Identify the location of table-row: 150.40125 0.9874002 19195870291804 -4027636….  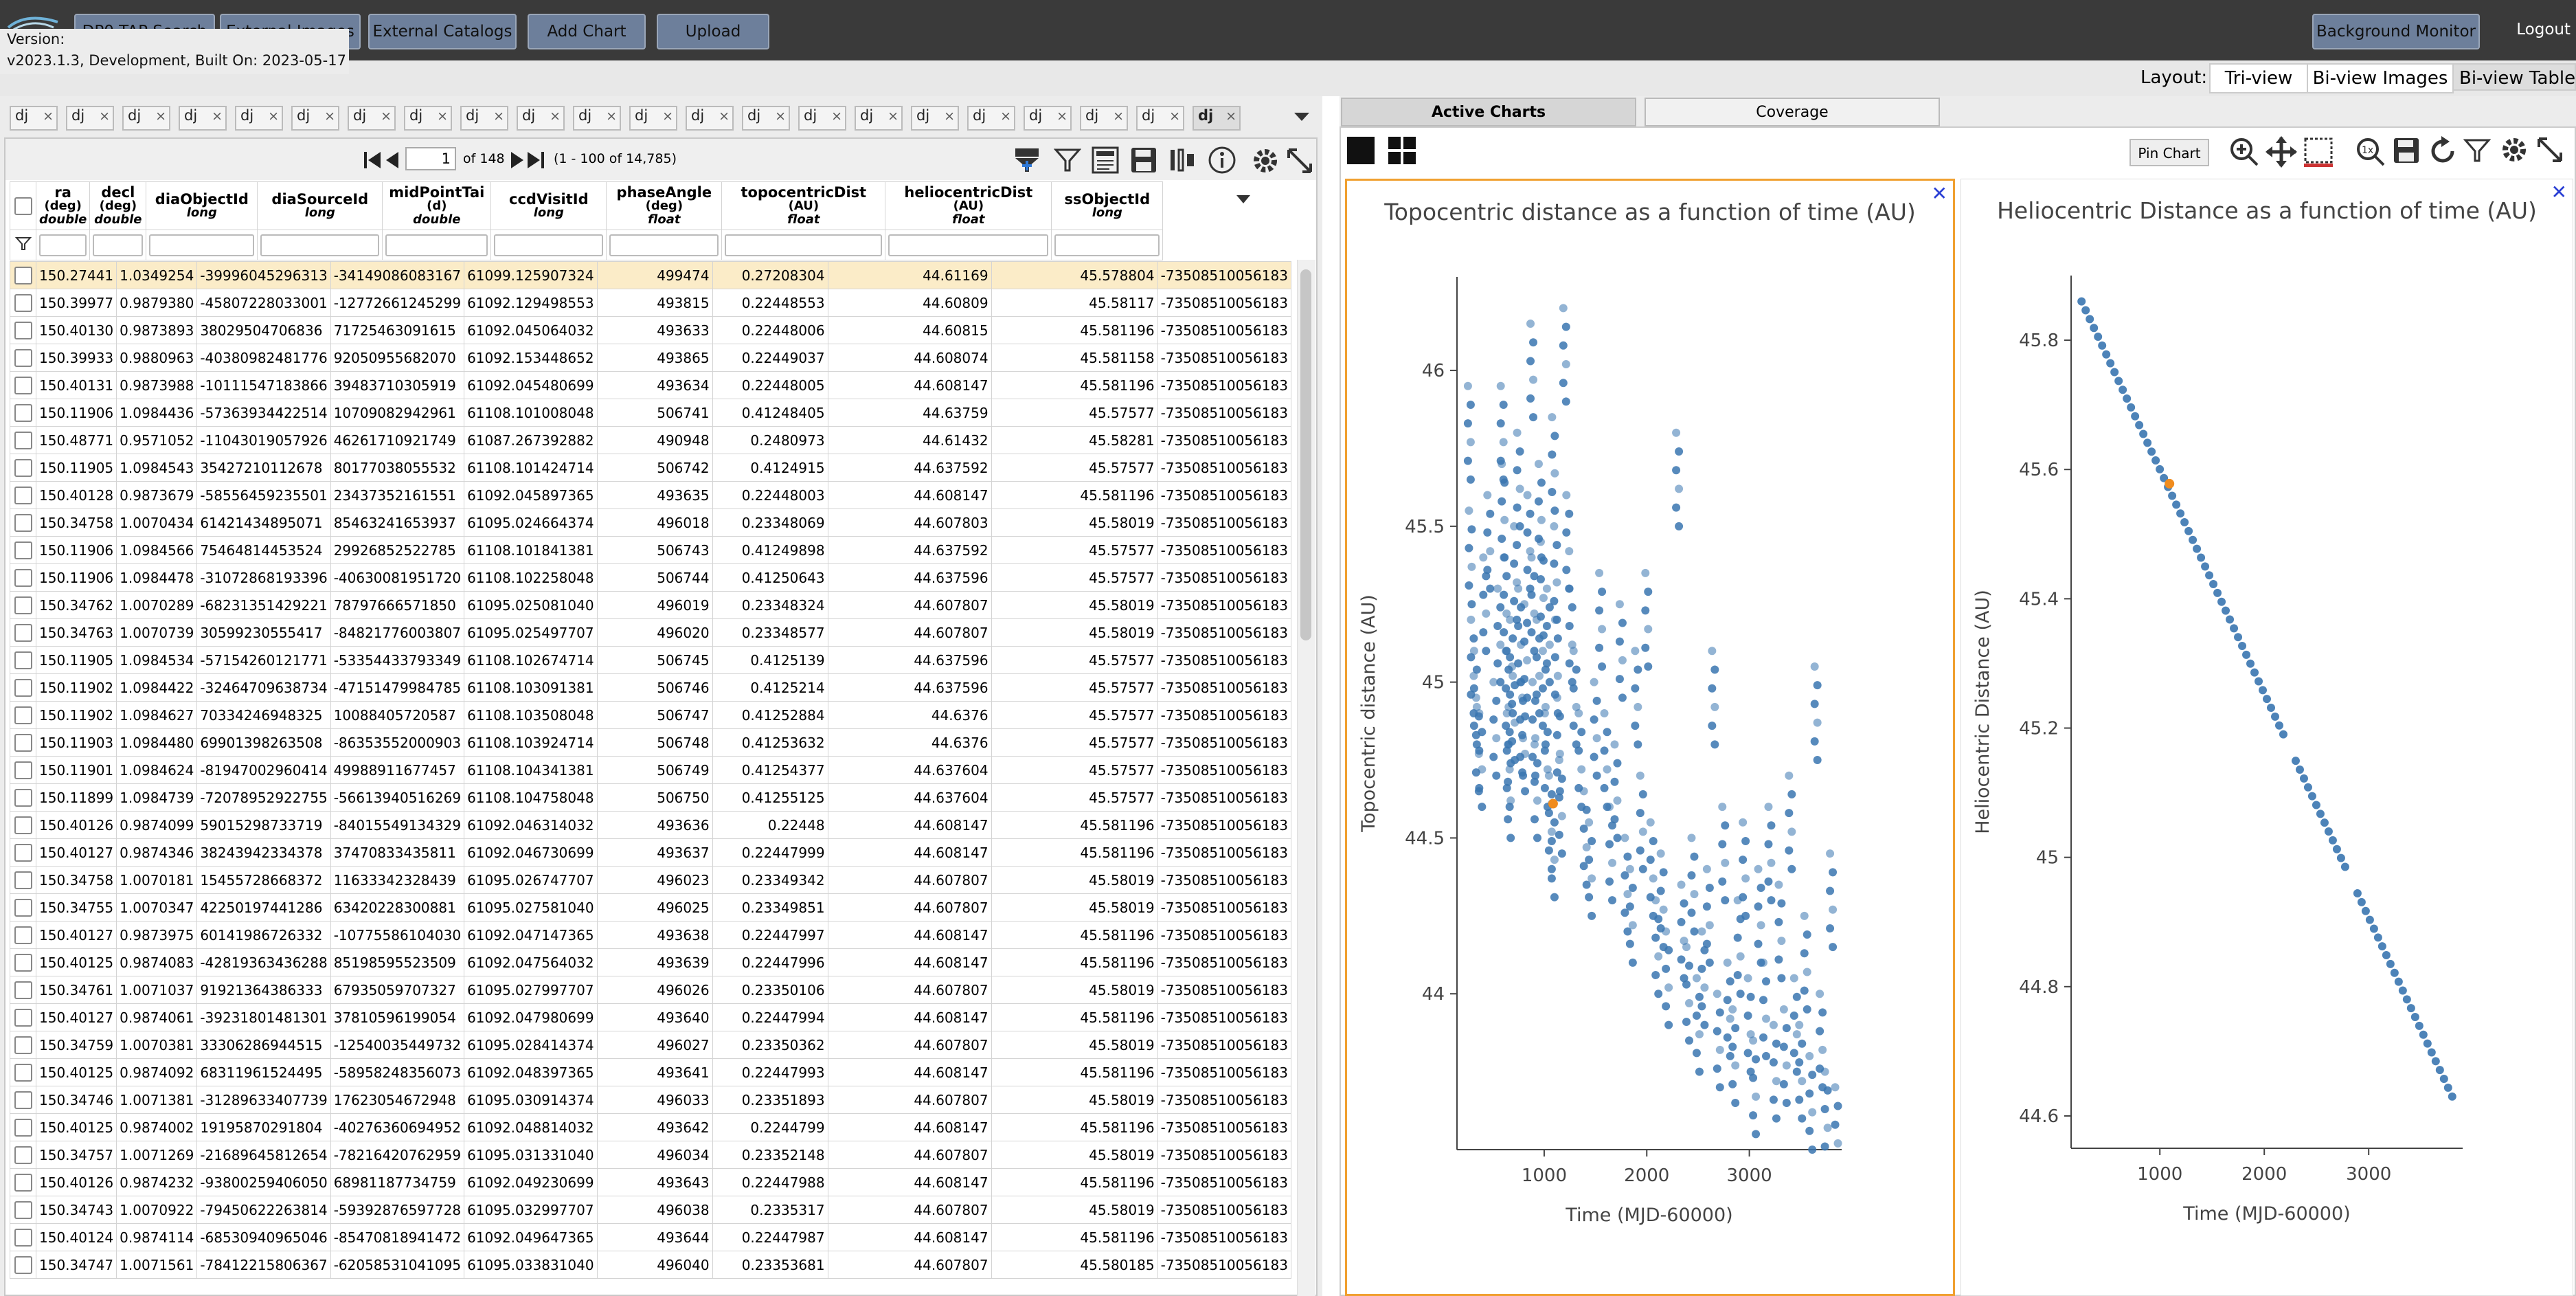
(650, 1127).